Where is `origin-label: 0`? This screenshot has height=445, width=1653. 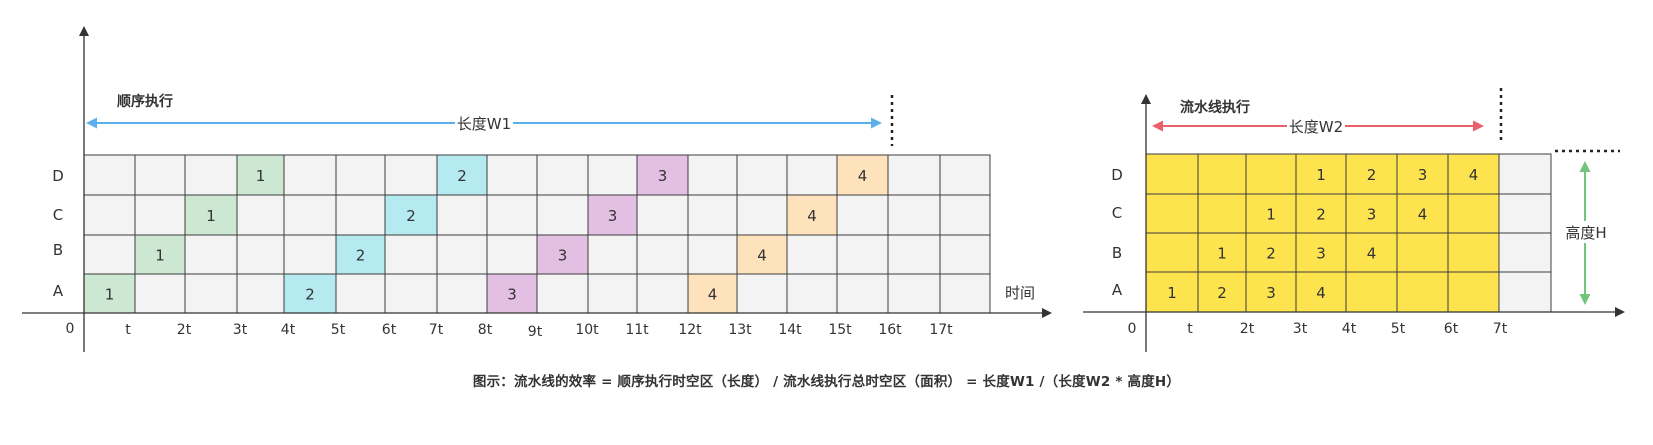
origin-label: 0 is located at coordinates (70, 329).